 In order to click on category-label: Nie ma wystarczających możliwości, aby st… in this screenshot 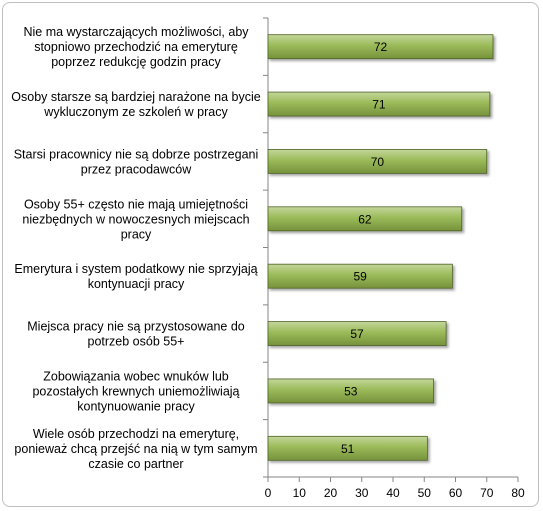, I will do `click(136, 47)`.